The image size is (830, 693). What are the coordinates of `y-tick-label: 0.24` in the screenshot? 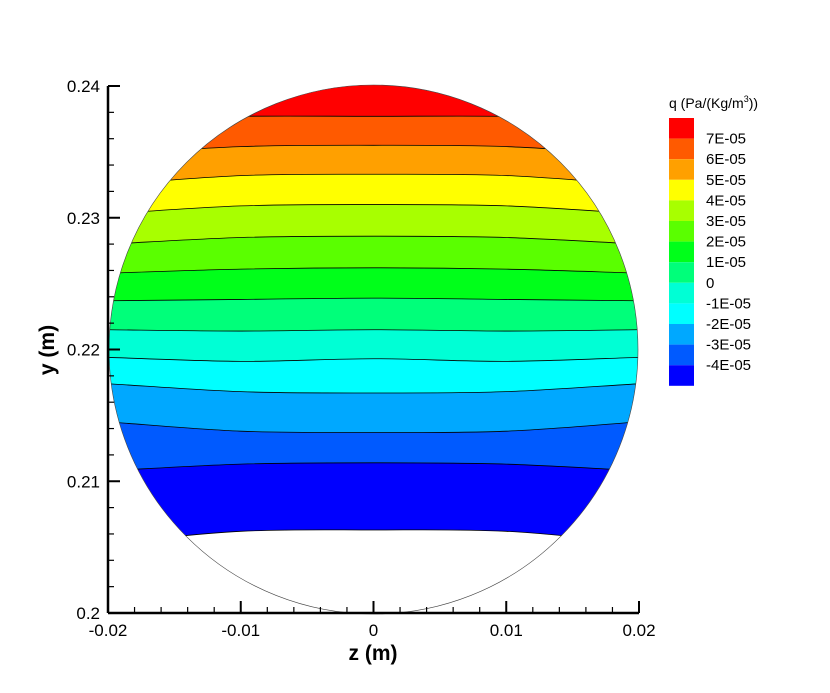 It's located at (83, 86).